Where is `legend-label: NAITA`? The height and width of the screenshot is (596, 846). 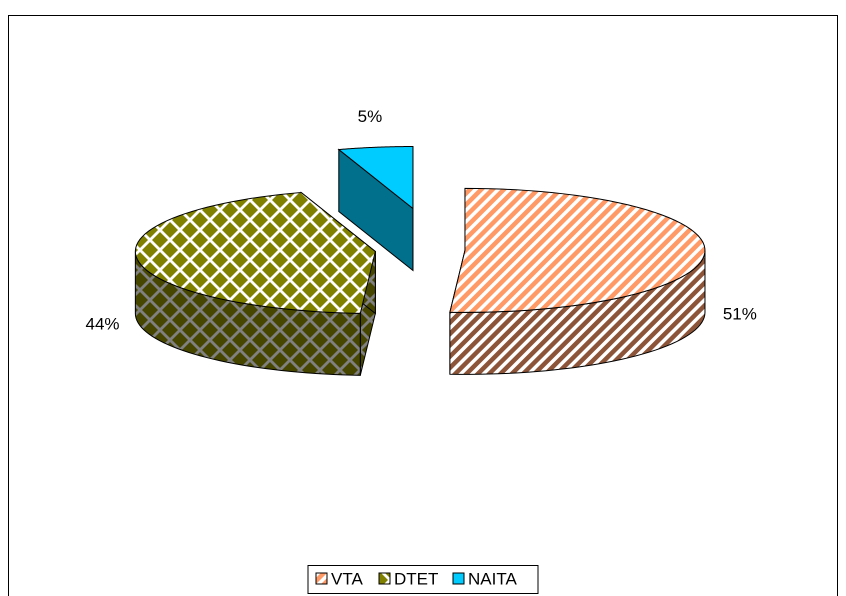
legend-label: NAITA is located at coordinates (492, 578).